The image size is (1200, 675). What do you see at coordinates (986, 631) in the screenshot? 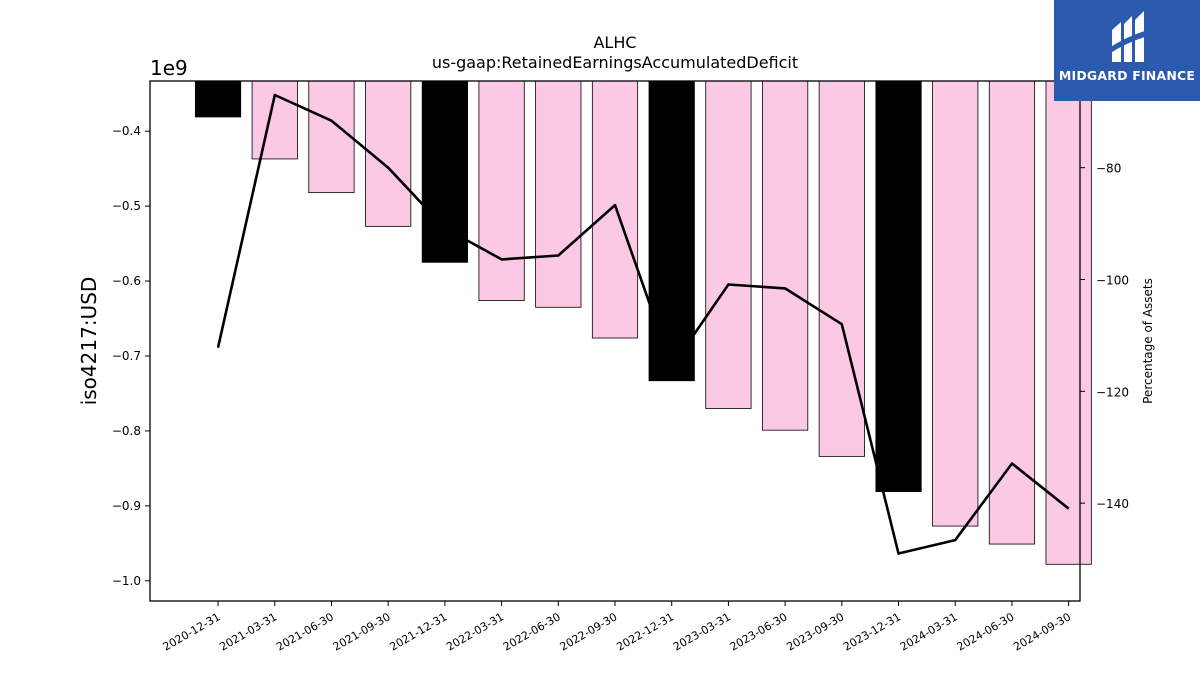
I see `x-tick-label: 2024-06-30` at bounding box center [986, 631].